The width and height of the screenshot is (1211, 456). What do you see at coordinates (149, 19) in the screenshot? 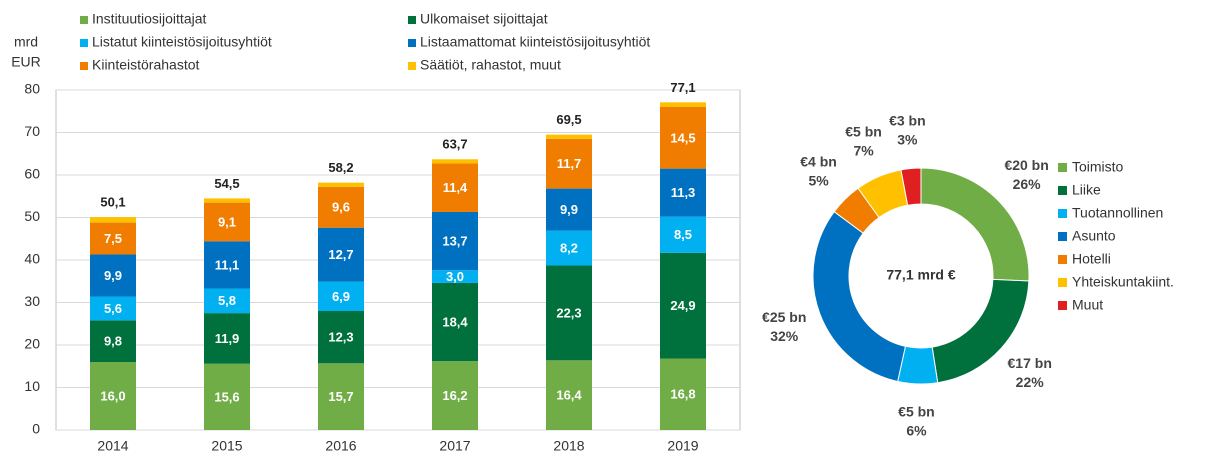
I see `legend-label: Instituutiosijoittajat` at bounding box center [149, 19].